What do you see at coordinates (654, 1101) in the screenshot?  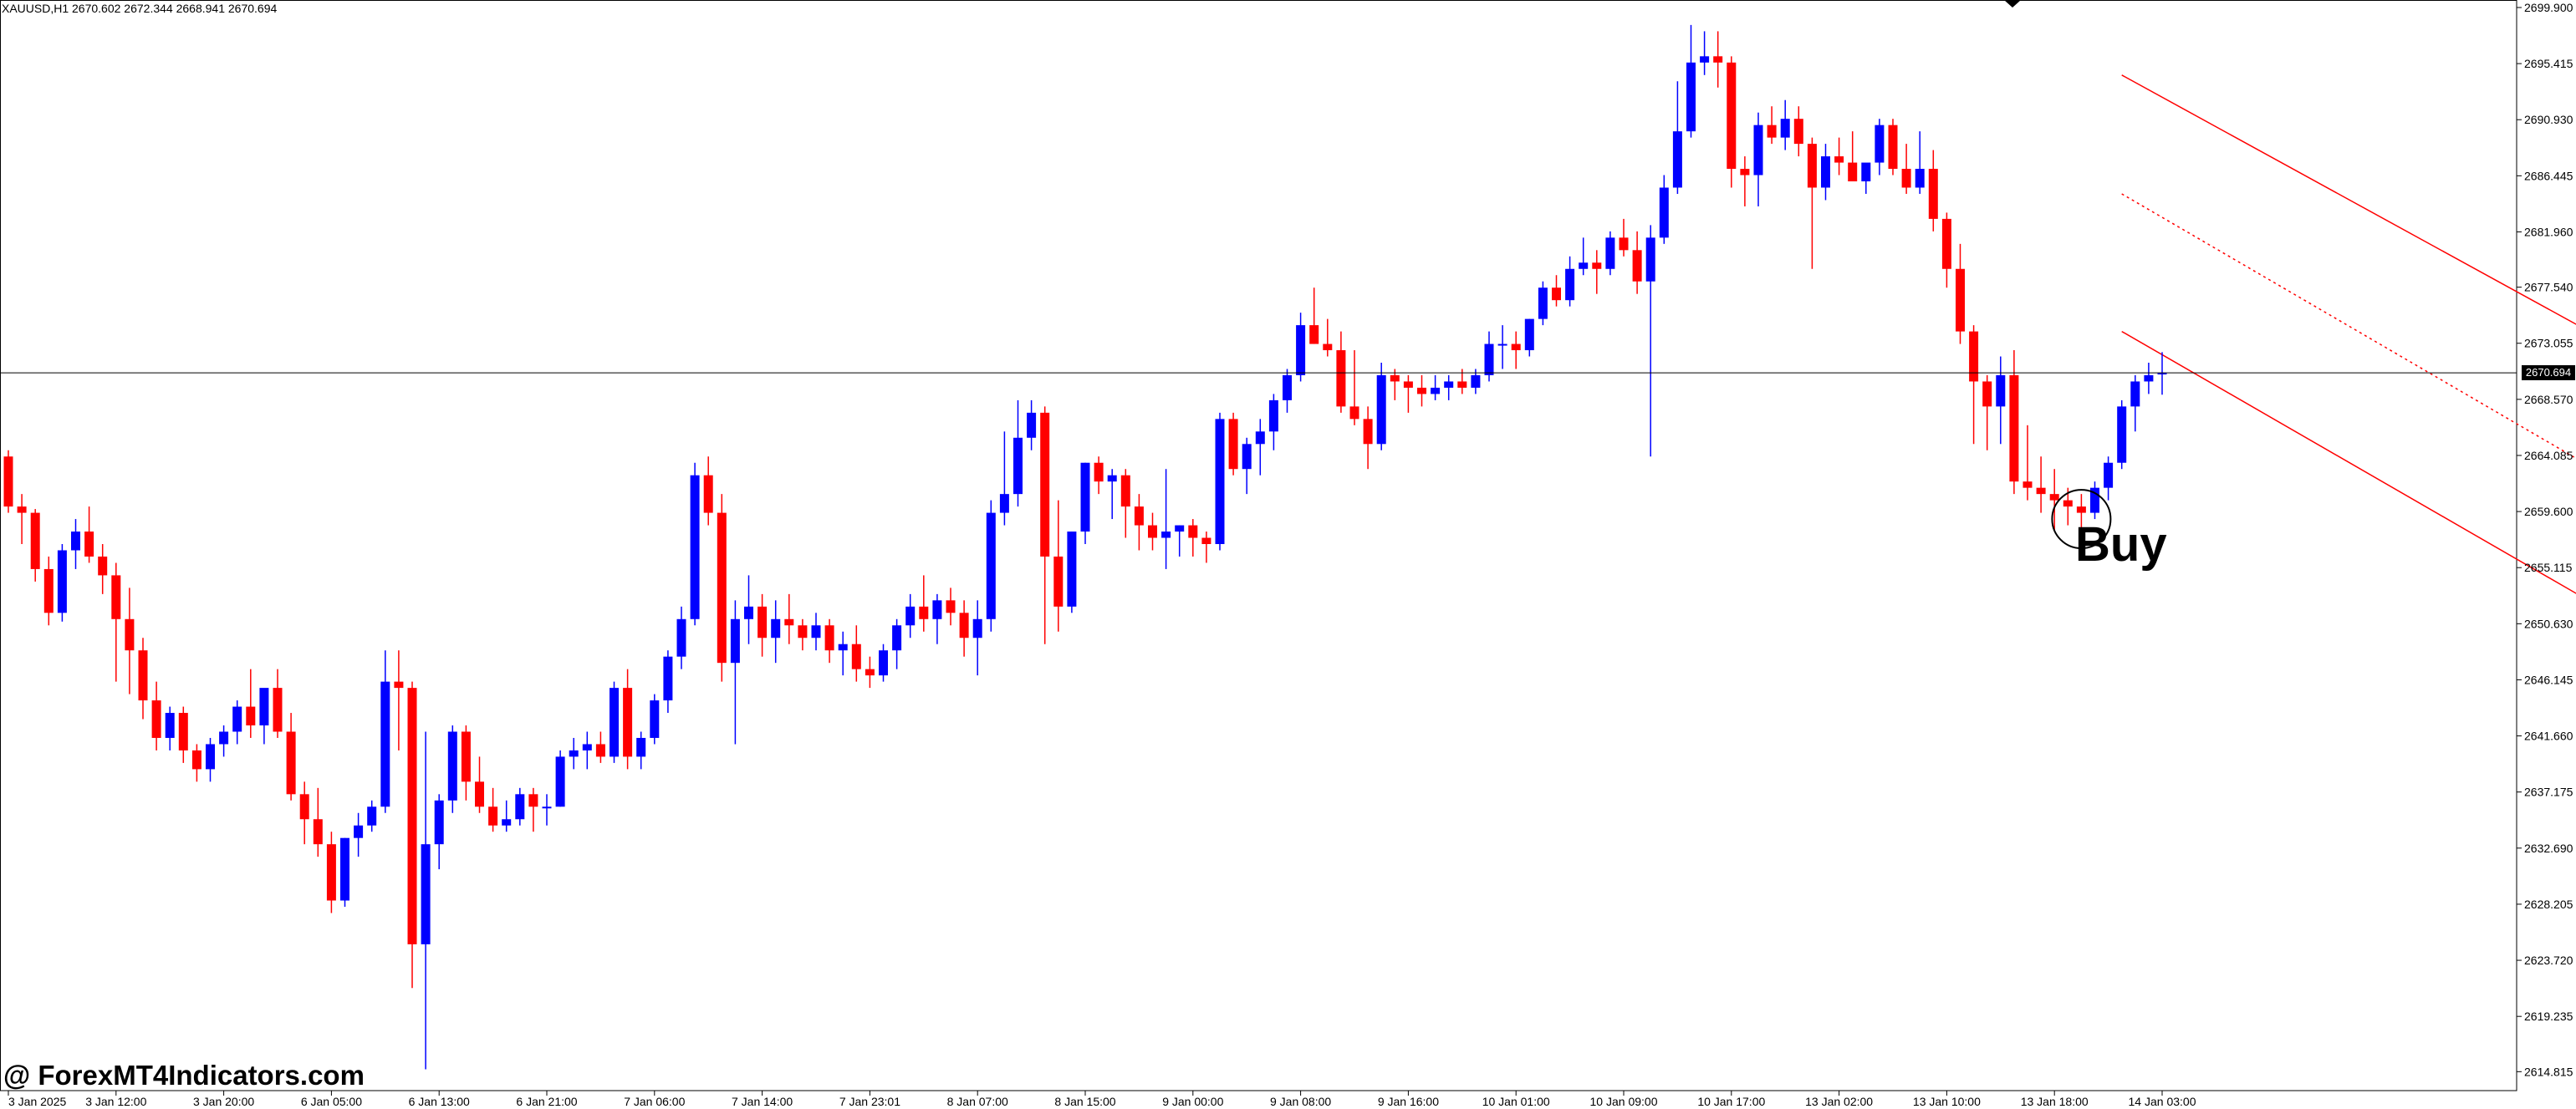 I see `x-tick-label: 7 Jan 06:00` at bounding box center [654, 1101].